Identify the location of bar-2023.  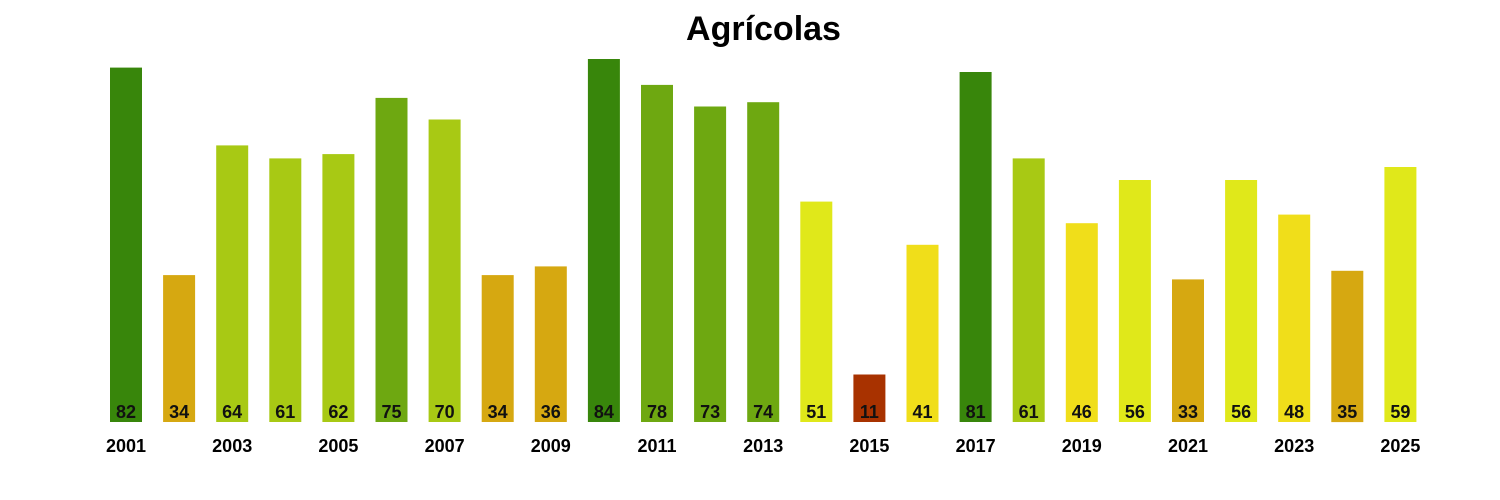
(1294, 318).